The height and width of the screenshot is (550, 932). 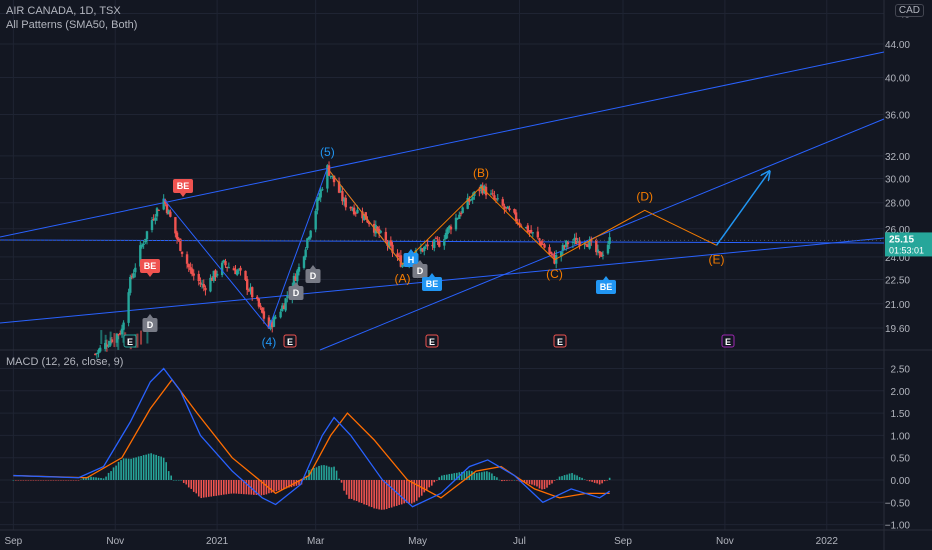 I want to click on volume-bar, so click(x=123, y=335).